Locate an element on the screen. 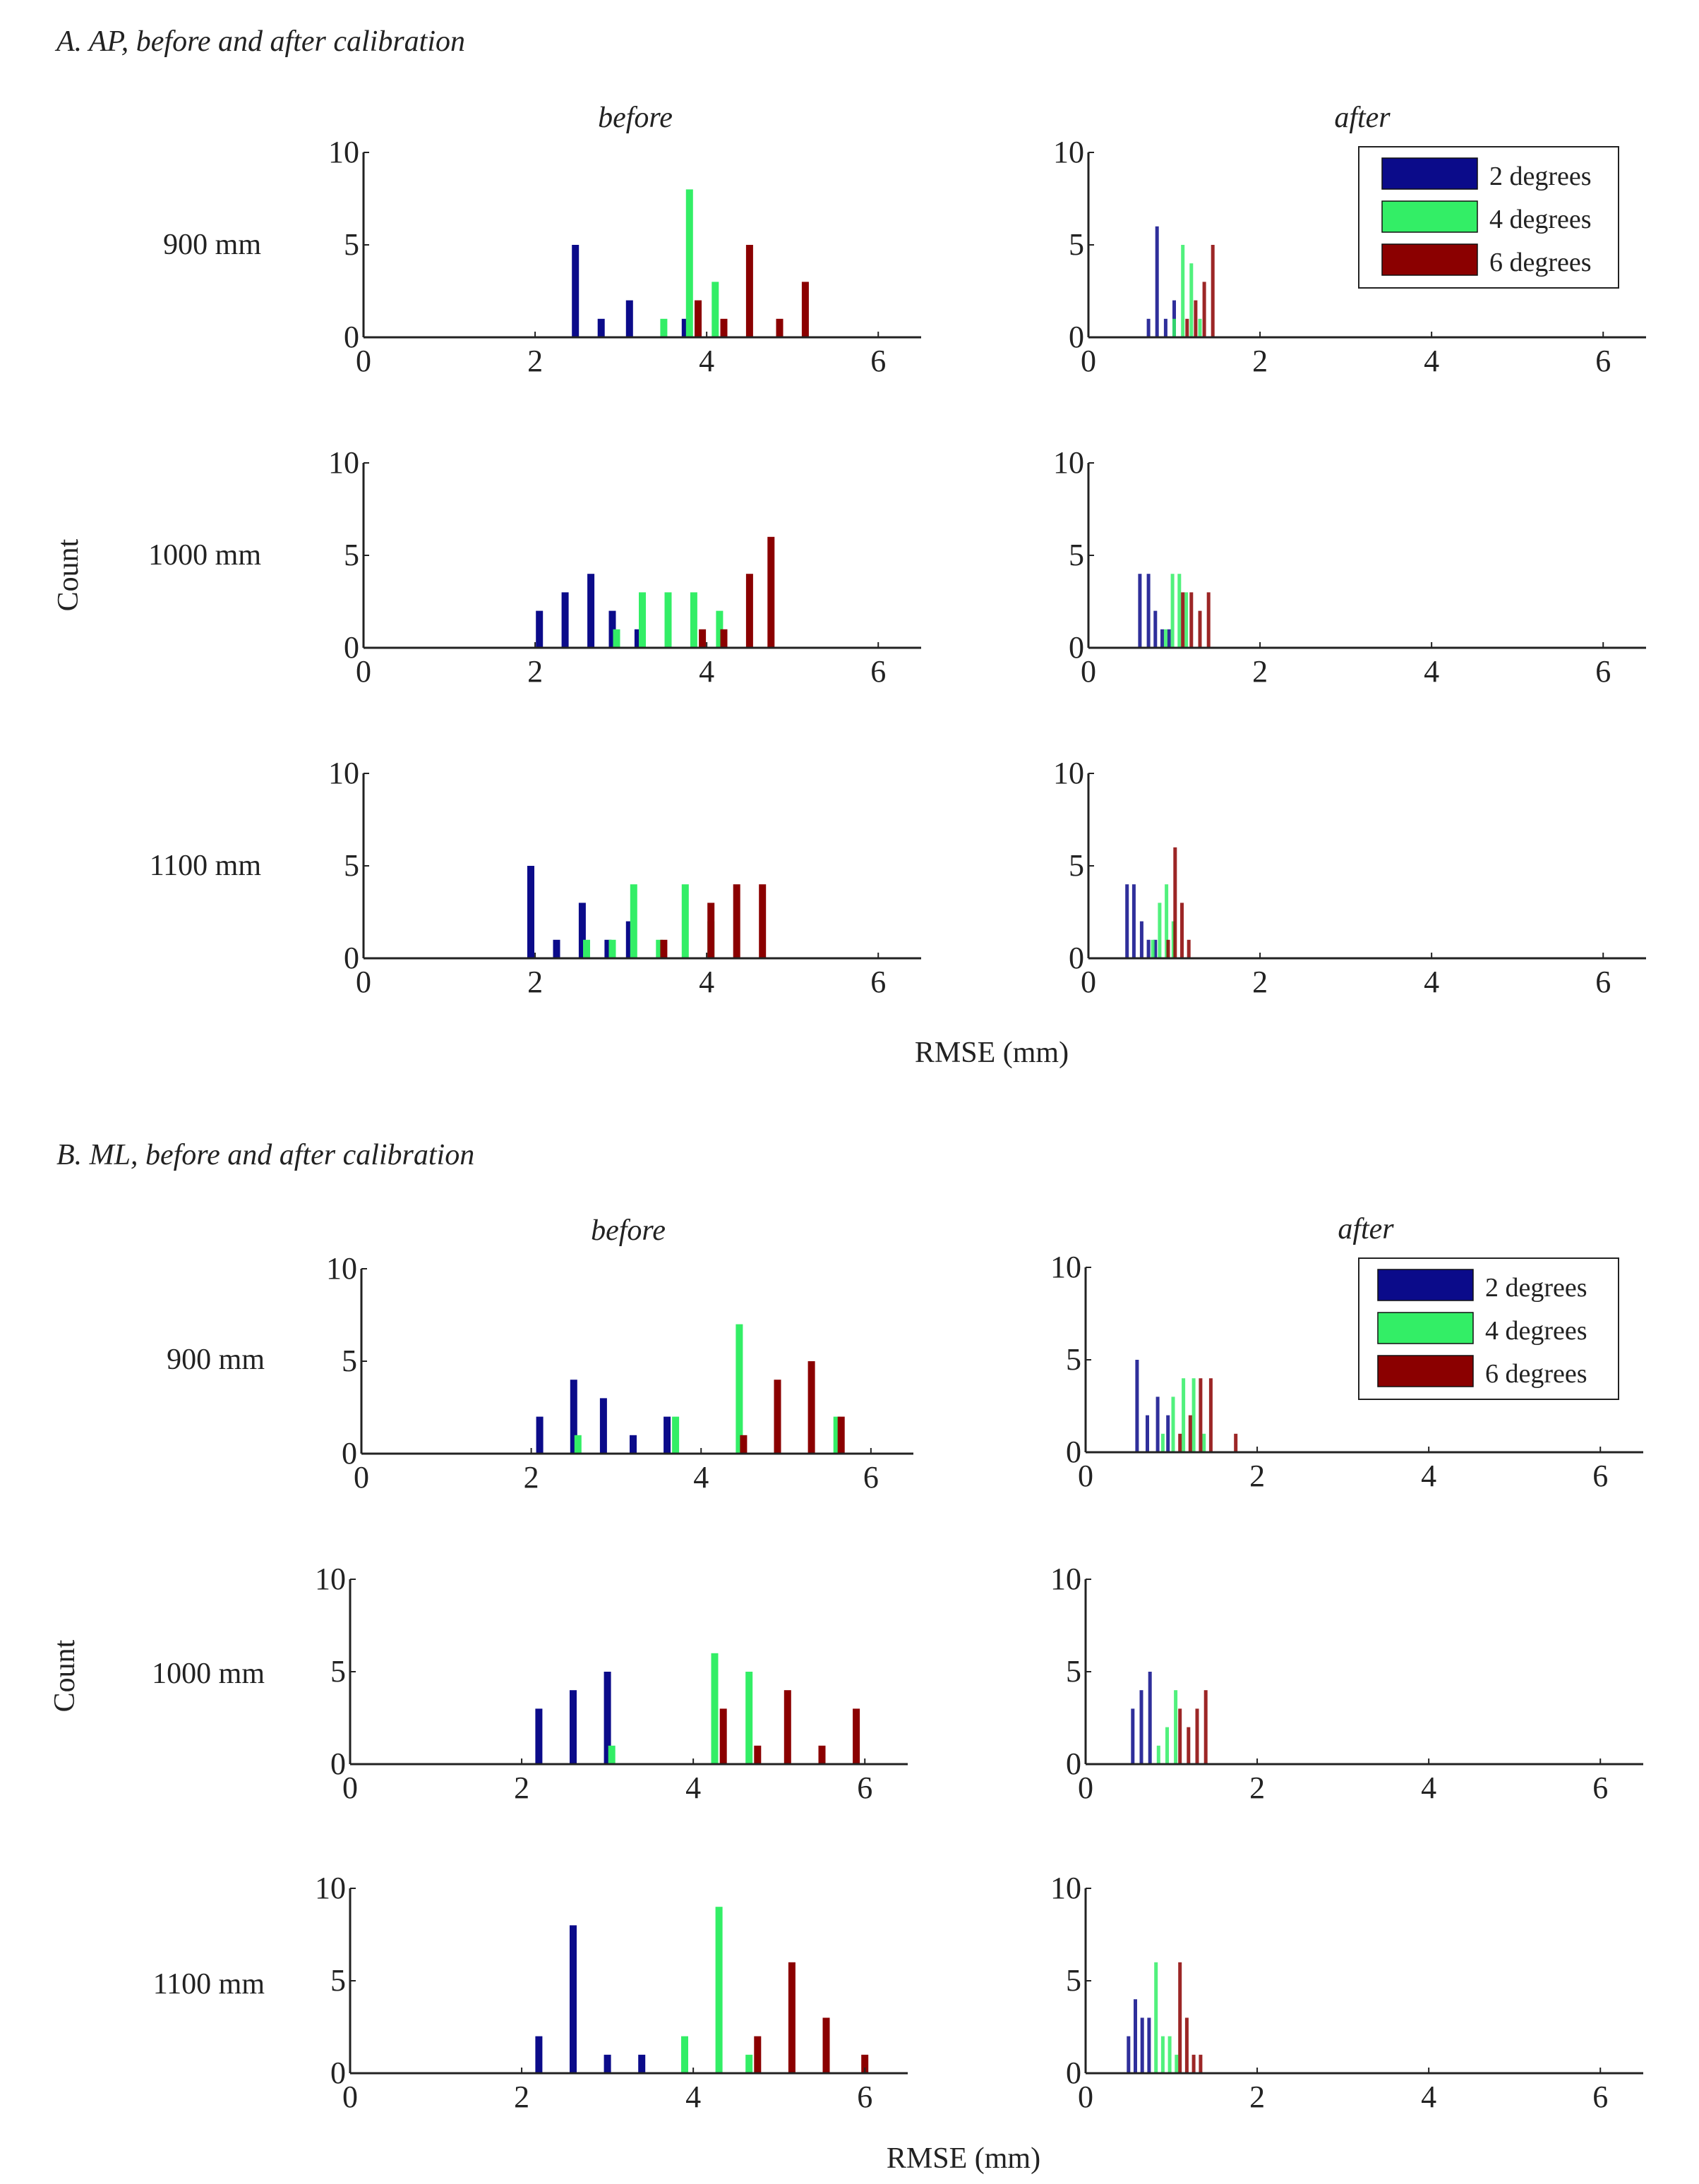 This screenshot has width=1699, height=2184. ytick-label-B-1000-after-5: 5 is located at coordinates (1073, 1671).